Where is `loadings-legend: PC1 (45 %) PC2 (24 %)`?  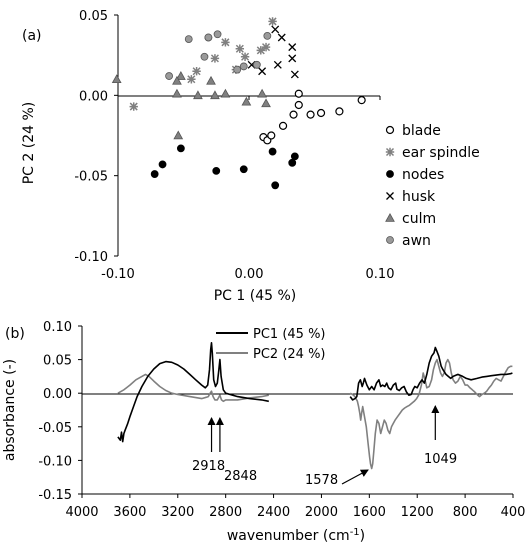
loadings-legend: PC1 (45 %) PC2 (24 %) is located at coordinates (271, 344).